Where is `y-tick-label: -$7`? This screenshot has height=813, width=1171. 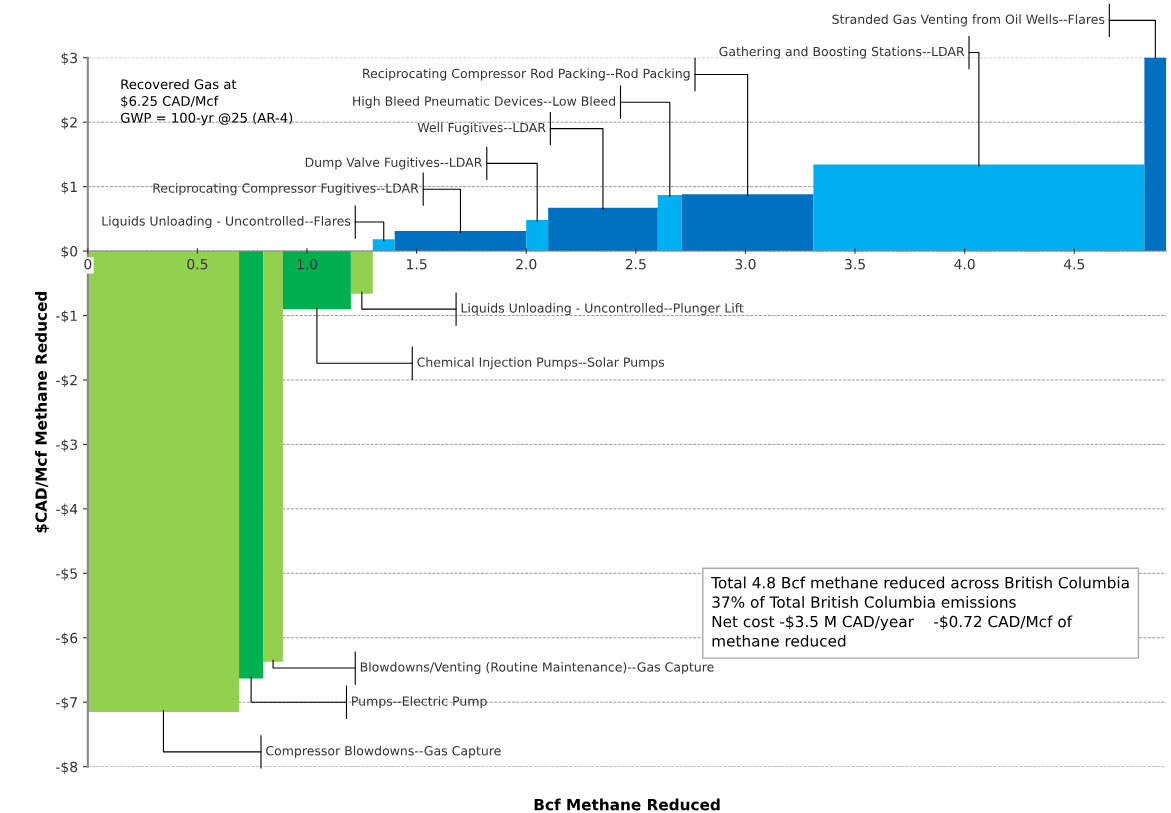 y-tick-label: -$7 is located at coordinates (66, 703).